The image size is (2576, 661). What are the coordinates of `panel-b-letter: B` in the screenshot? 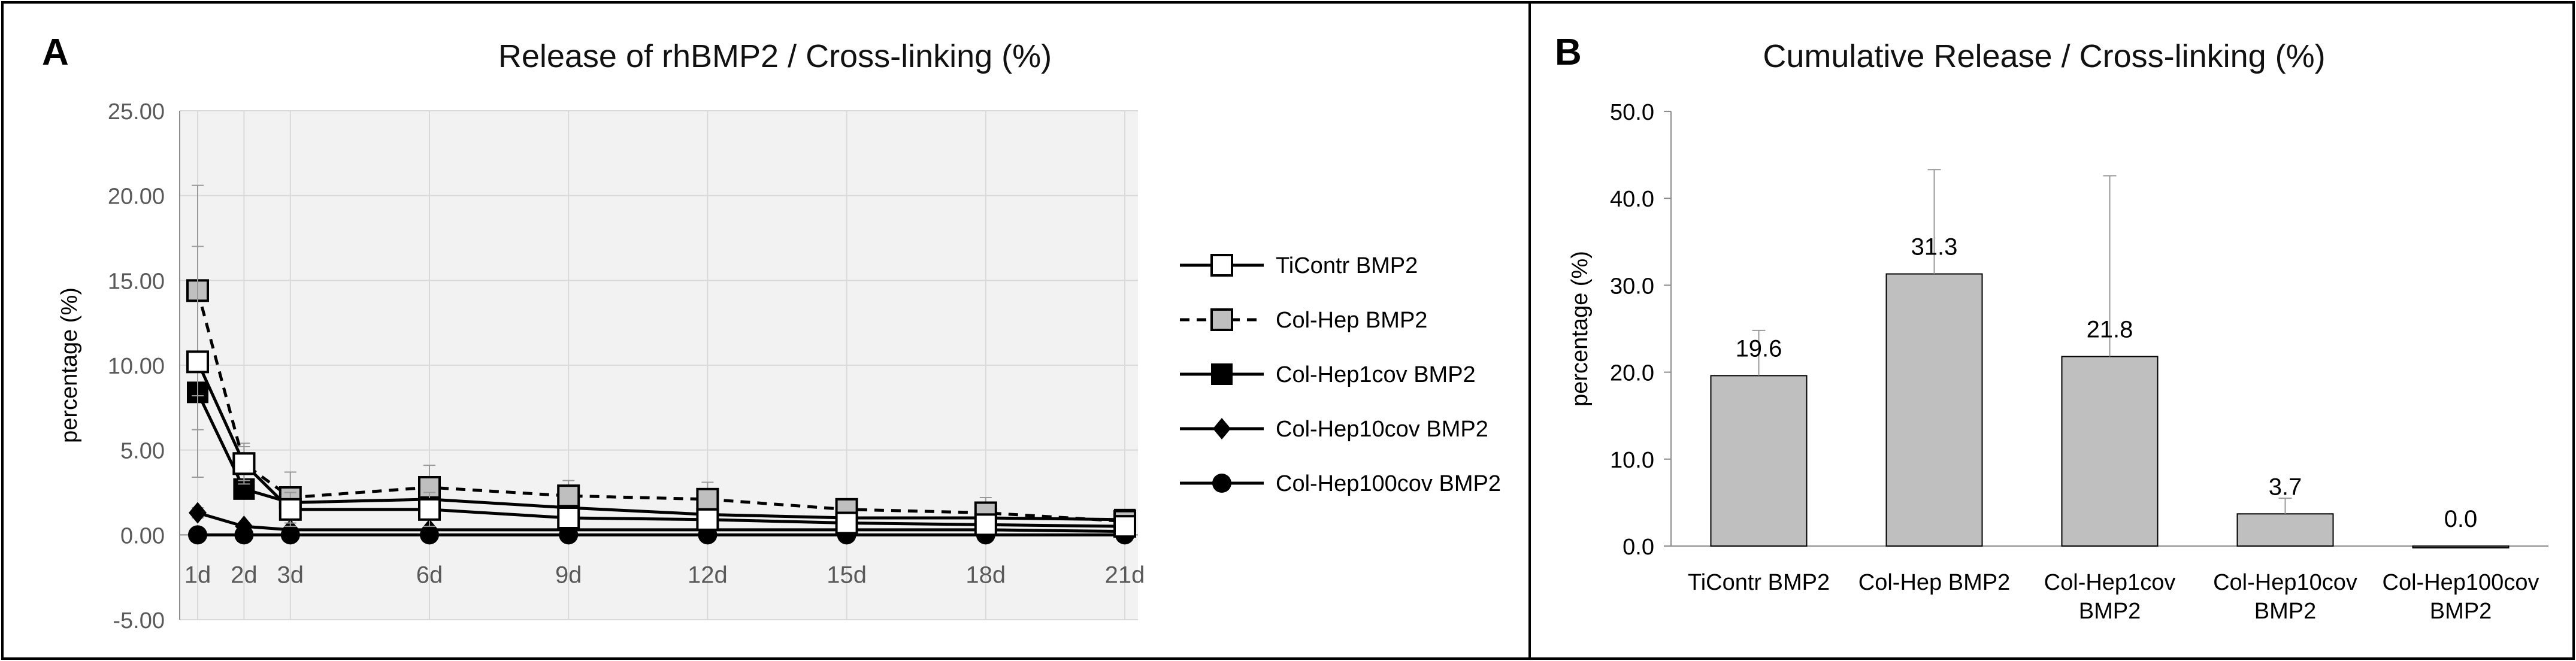 It's located at (1568, 53).